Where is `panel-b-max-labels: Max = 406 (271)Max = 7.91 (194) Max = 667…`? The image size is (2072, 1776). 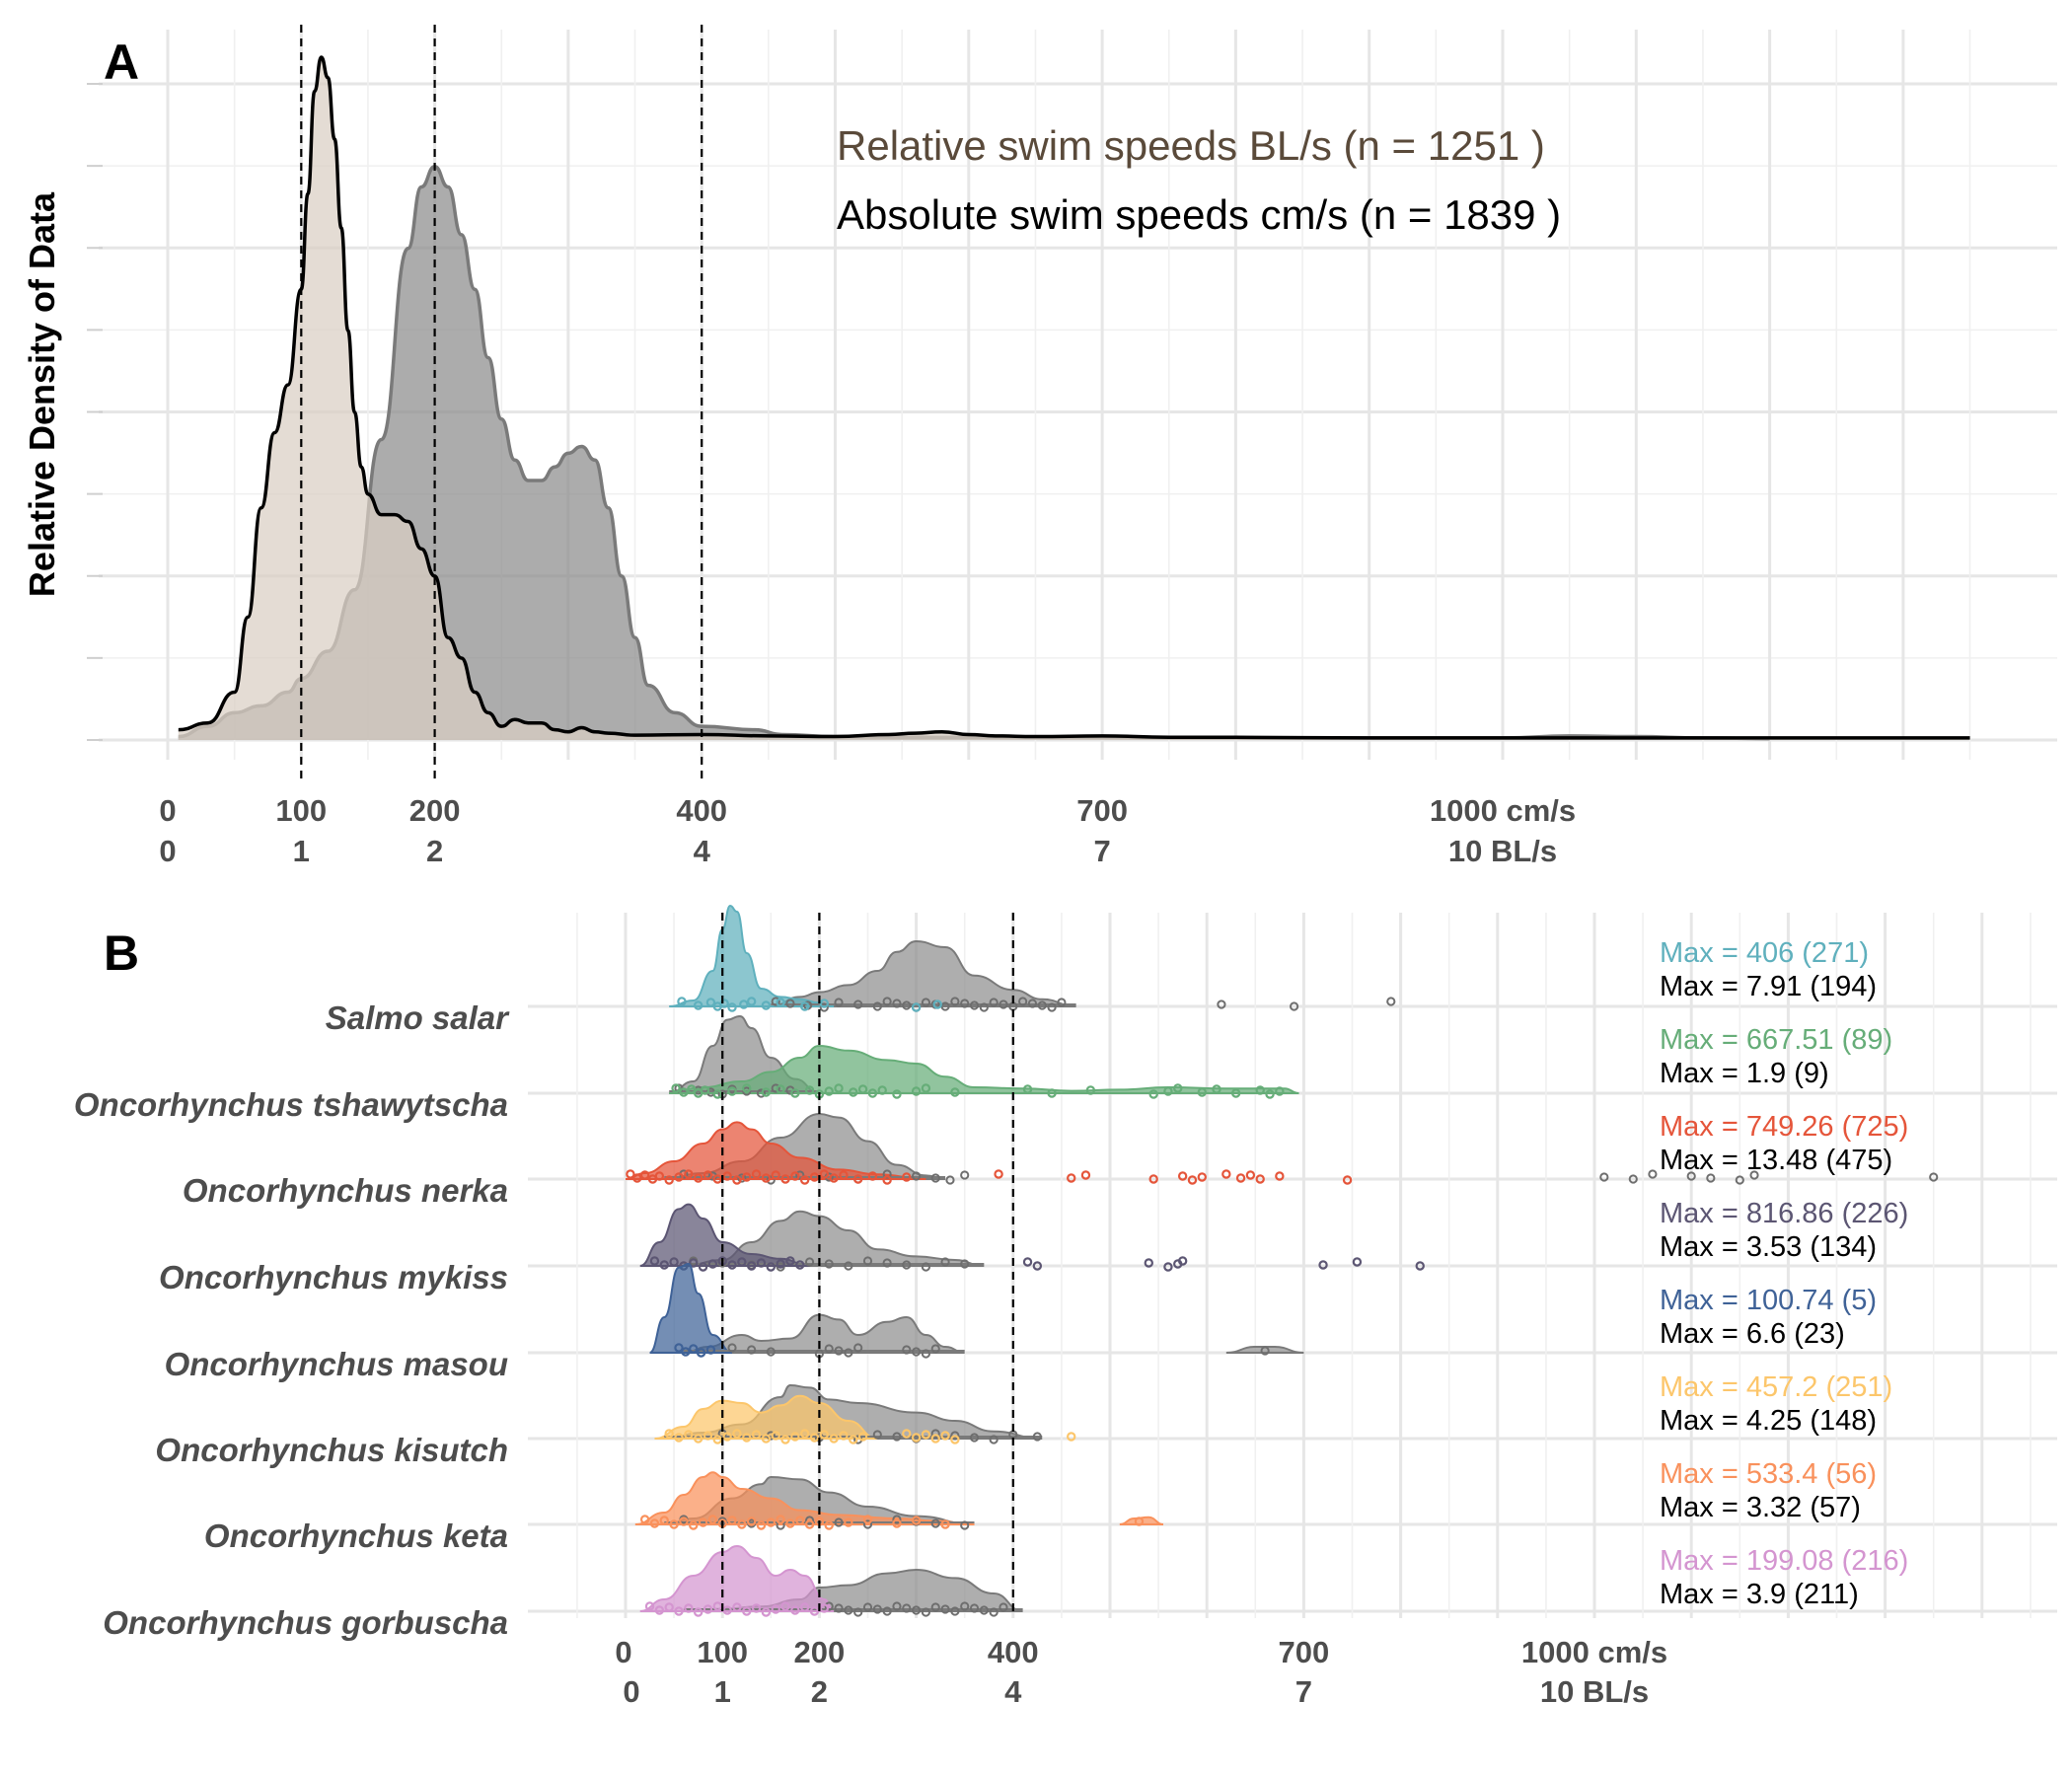
panel-b-max-labels: Max = 406 (271)Max = 7.91 (194) Max = 667… is located at coordinates (1784, 1274).